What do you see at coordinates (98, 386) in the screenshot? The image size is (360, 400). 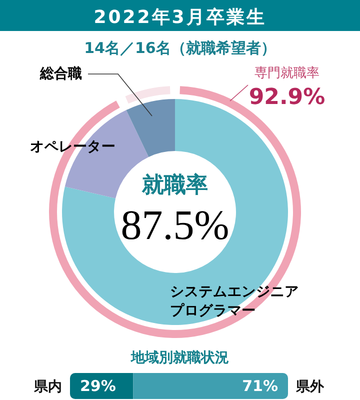 I see `data-label: 29%` at bounding box center [98, 386].